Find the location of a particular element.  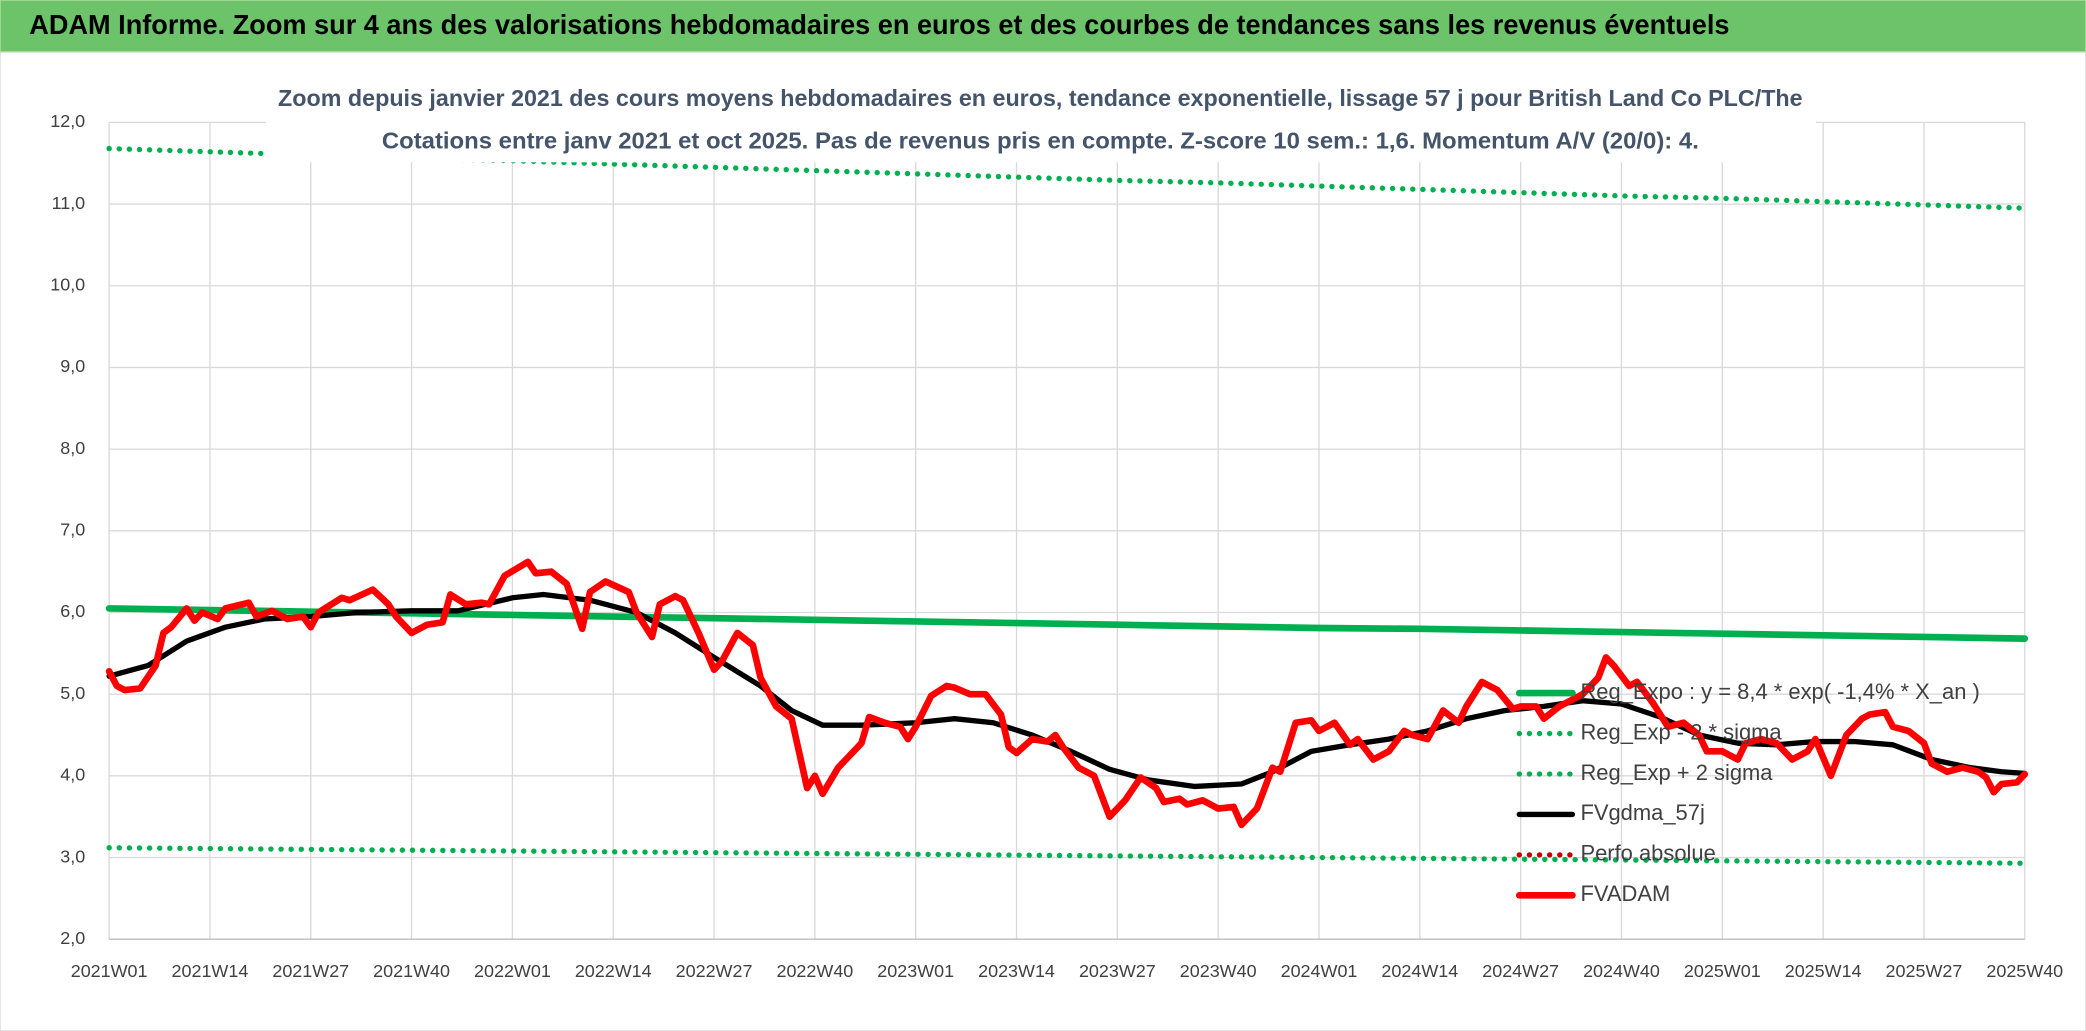

title-background is located at coordinates (1041, 120).